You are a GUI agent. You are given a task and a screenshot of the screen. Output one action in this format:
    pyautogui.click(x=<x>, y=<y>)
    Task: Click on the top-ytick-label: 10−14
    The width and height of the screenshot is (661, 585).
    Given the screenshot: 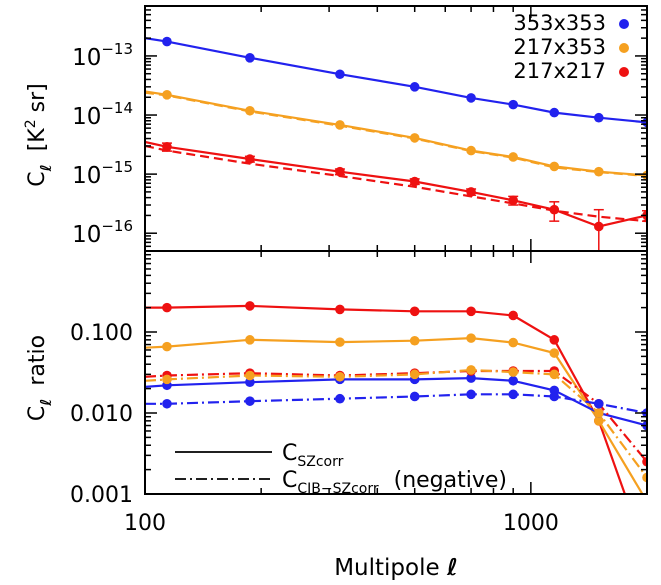 What is the action you would take?
    pyautogui.click(x=102, y=114)
    